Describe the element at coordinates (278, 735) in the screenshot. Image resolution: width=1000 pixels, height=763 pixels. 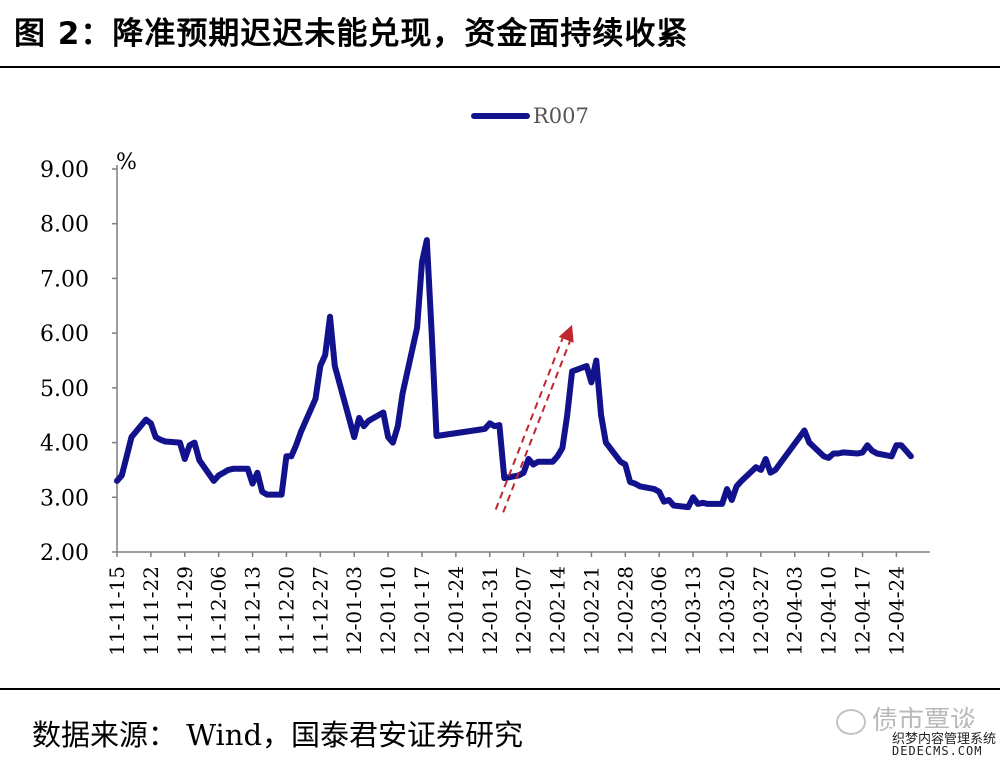
I see `data-source-note: 数据来源： Wind，国泰君安证券研究` at that location.